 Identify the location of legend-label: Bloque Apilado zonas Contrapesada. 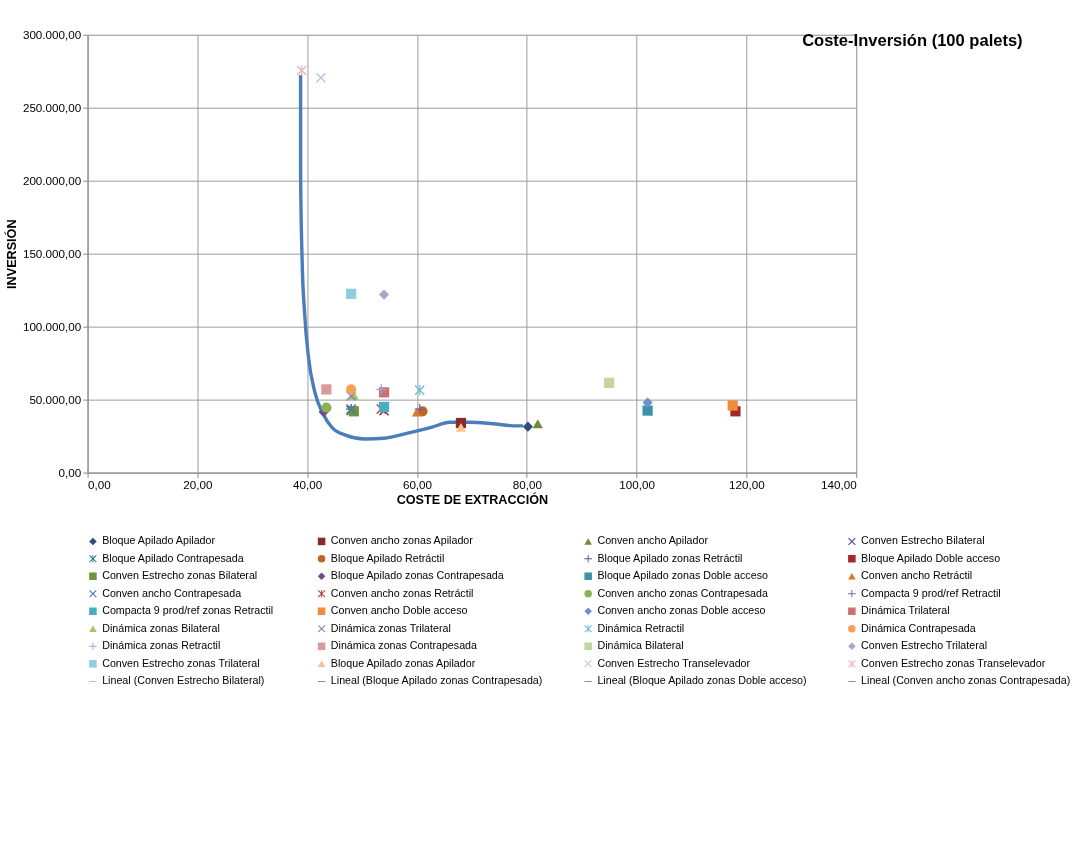
(417, 575).